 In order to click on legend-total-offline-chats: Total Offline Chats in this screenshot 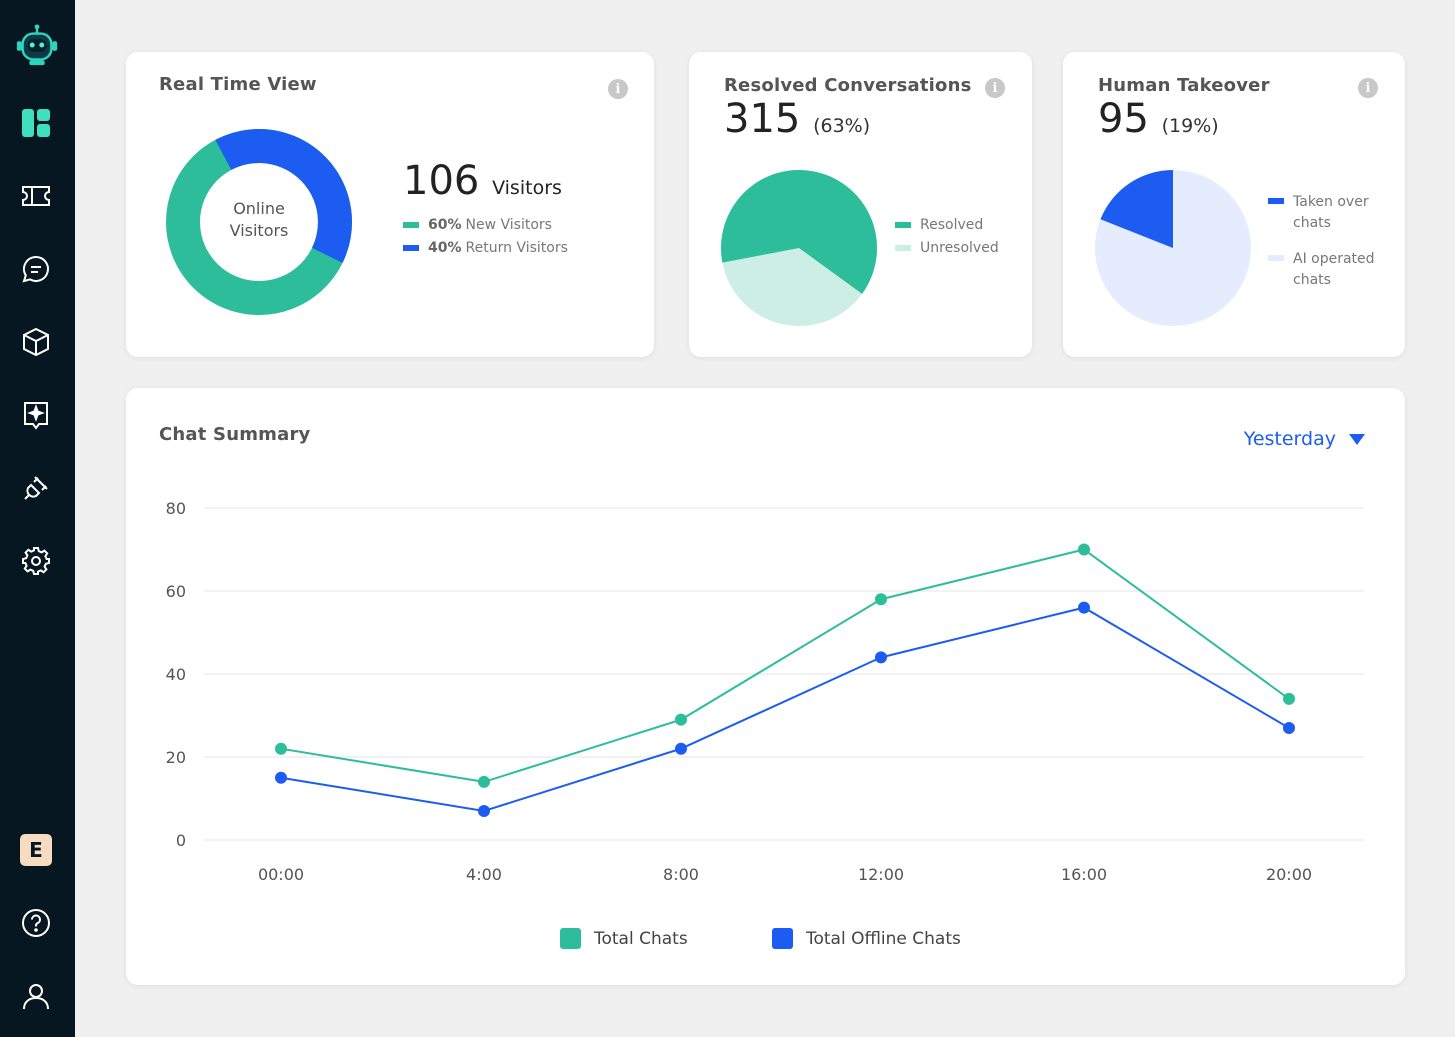, I will do `click(866, 938)`.